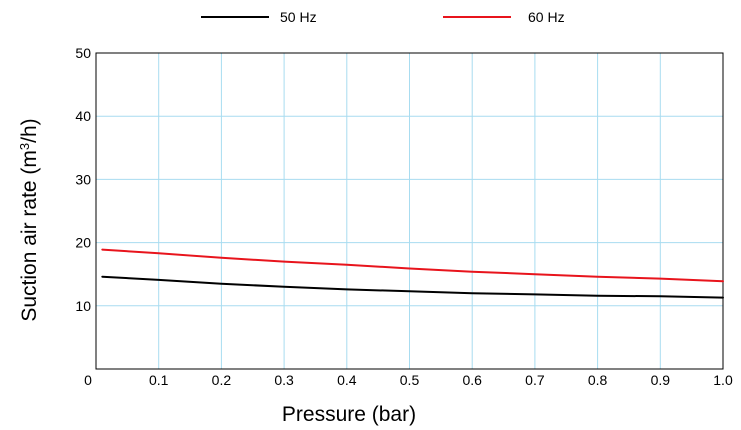 The width and height of the screenshot is (741, 430). Describe the element at coordinates (83, 116) in the screenshot. I see `y-tick-label: 40` at that location.